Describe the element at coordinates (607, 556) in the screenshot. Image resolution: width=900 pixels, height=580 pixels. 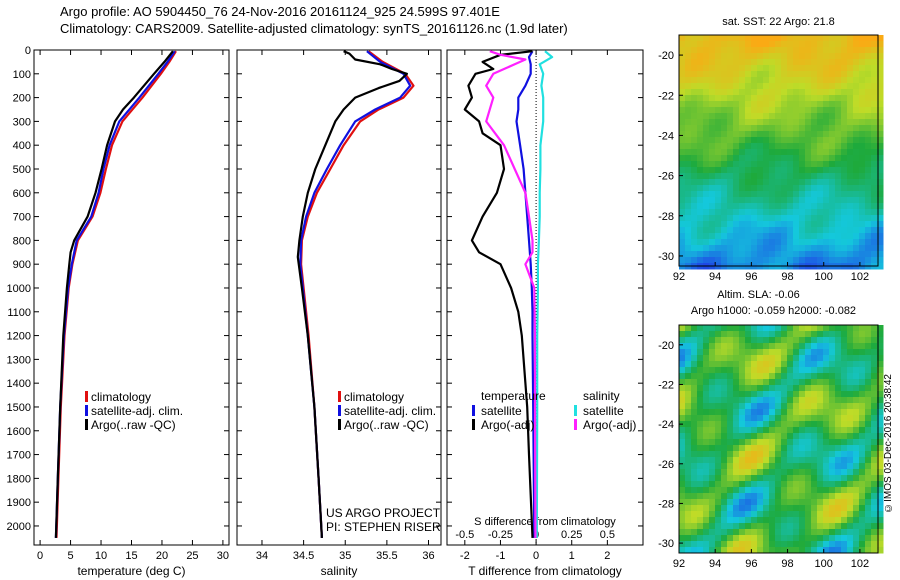
I see `differences-xtick-label: 2` at that location.